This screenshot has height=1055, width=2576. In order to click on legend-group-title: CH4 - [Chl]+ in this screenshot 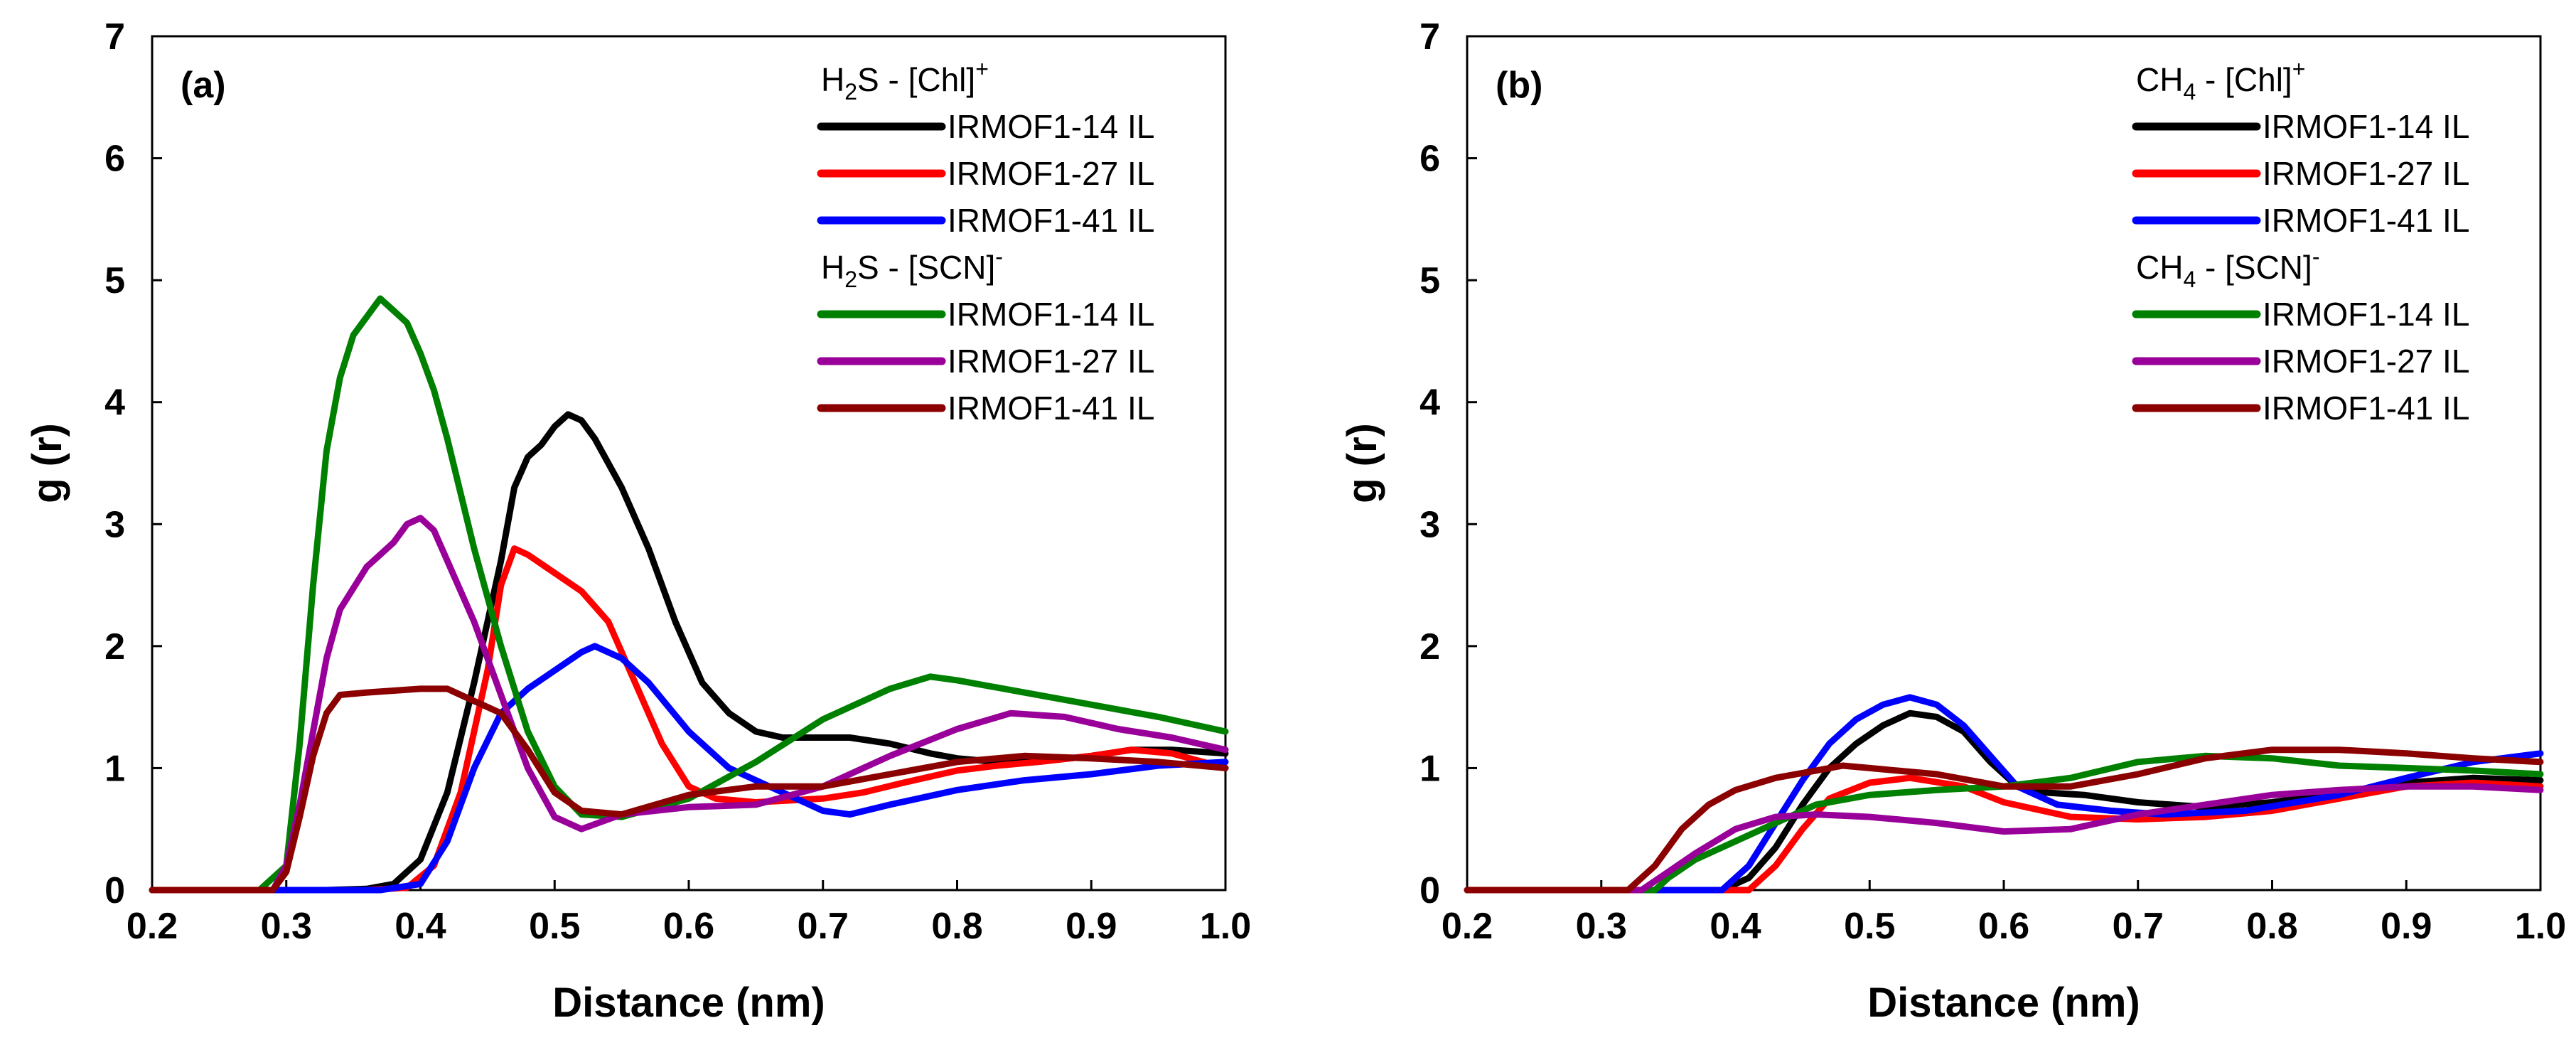, I will do `click(2220, 81)`.